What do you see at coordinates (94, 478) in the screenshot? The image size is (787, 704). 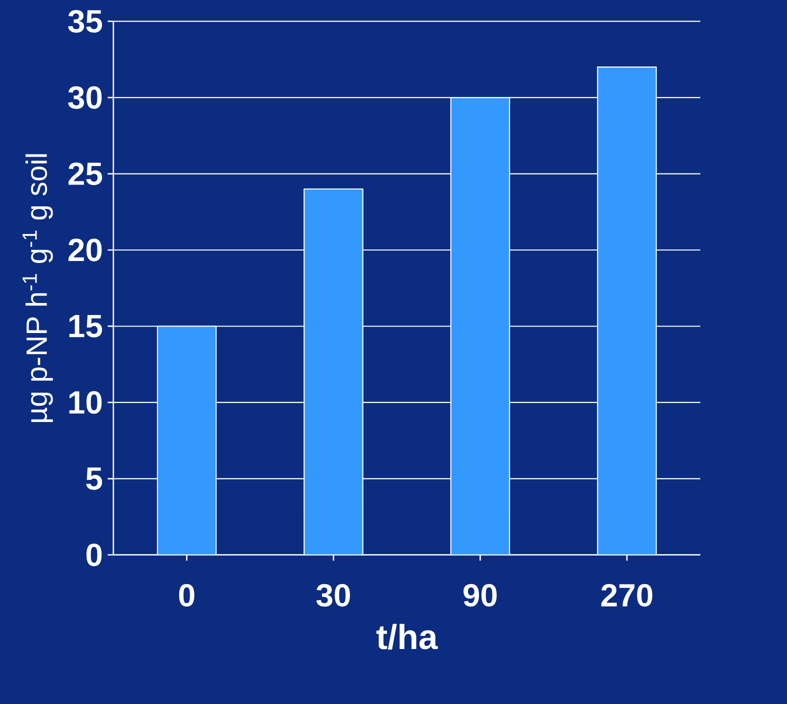 I see `y-tick-label: 5` at bounding box center [94, 478].